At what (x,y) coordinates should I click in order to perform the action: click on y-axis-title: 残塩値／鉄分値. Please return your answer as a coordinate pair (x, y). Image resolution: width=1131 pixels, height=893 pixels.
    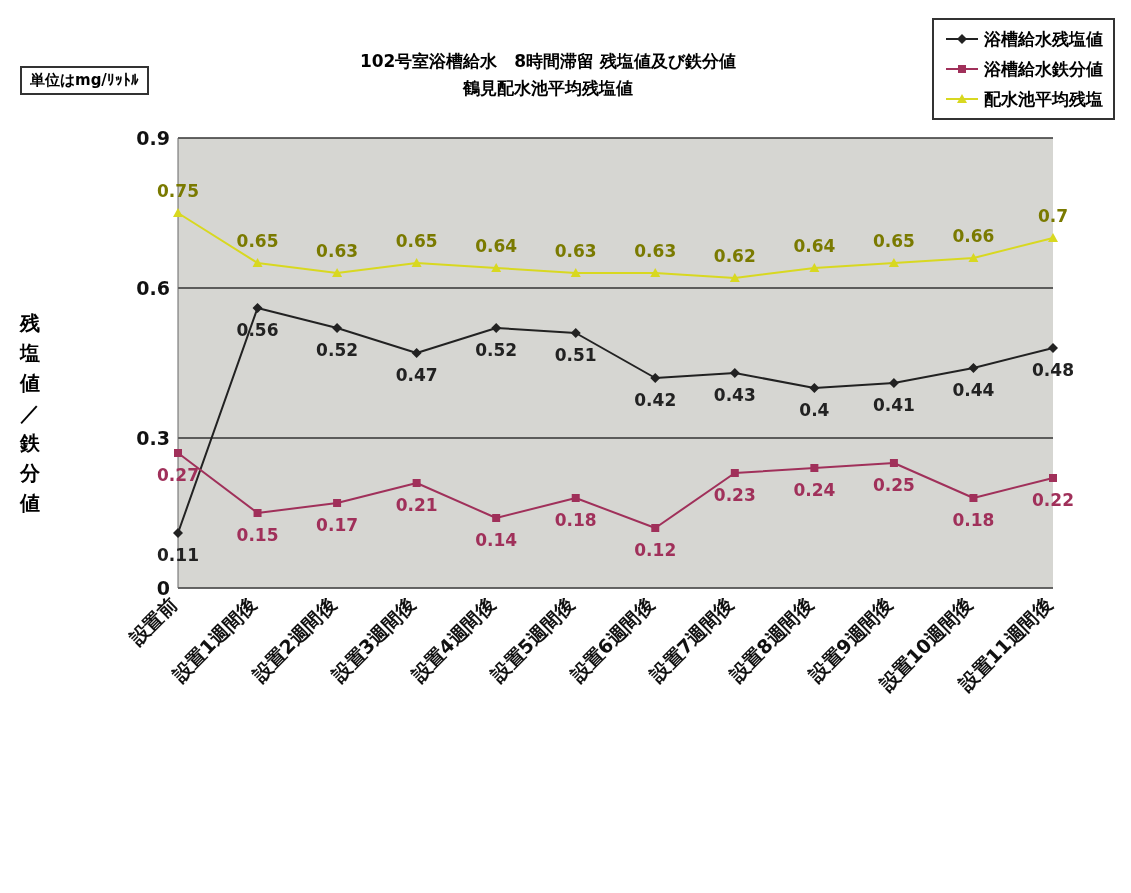
    Looking at the image, I should click on (29, 413).